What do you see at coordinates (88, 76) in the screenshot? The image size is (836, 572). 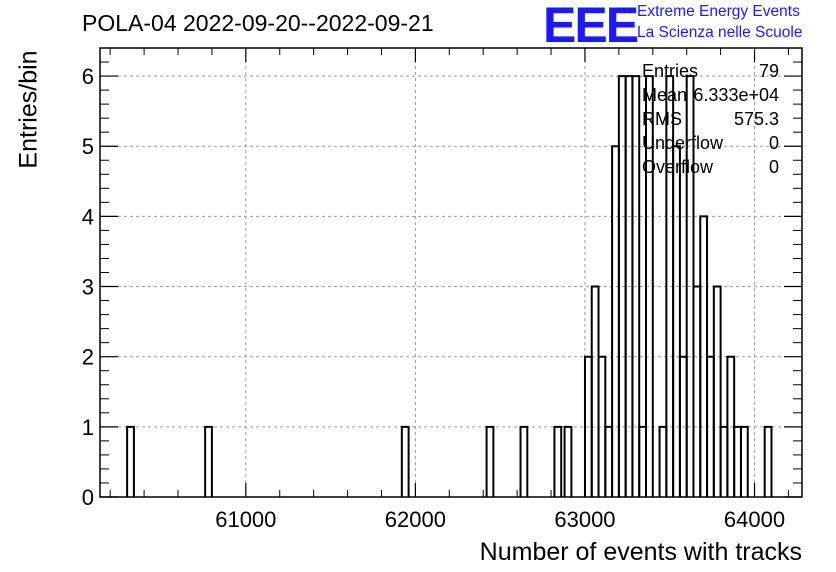 I see `y-tick-label: 6` at bounding box center [88, 76].